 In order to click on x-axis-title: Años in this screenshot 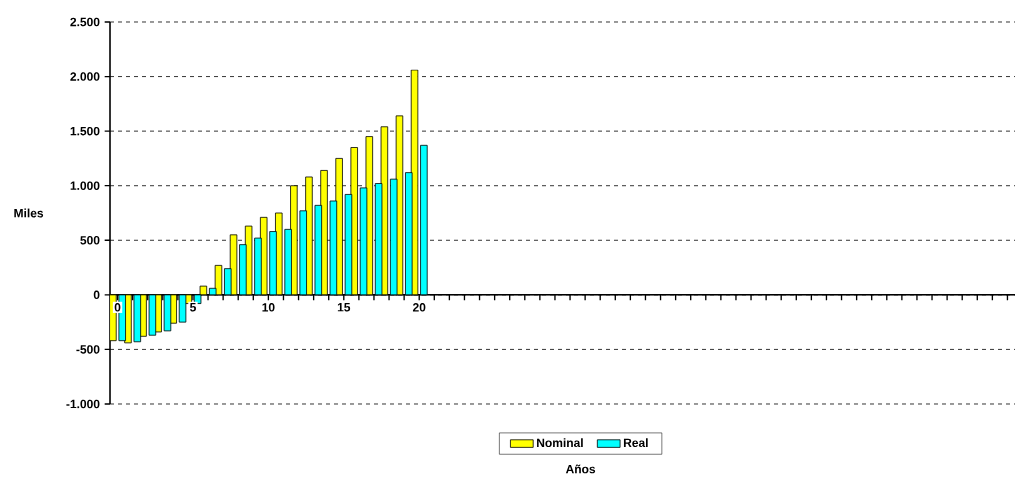, I will do `click(580, 469)`.